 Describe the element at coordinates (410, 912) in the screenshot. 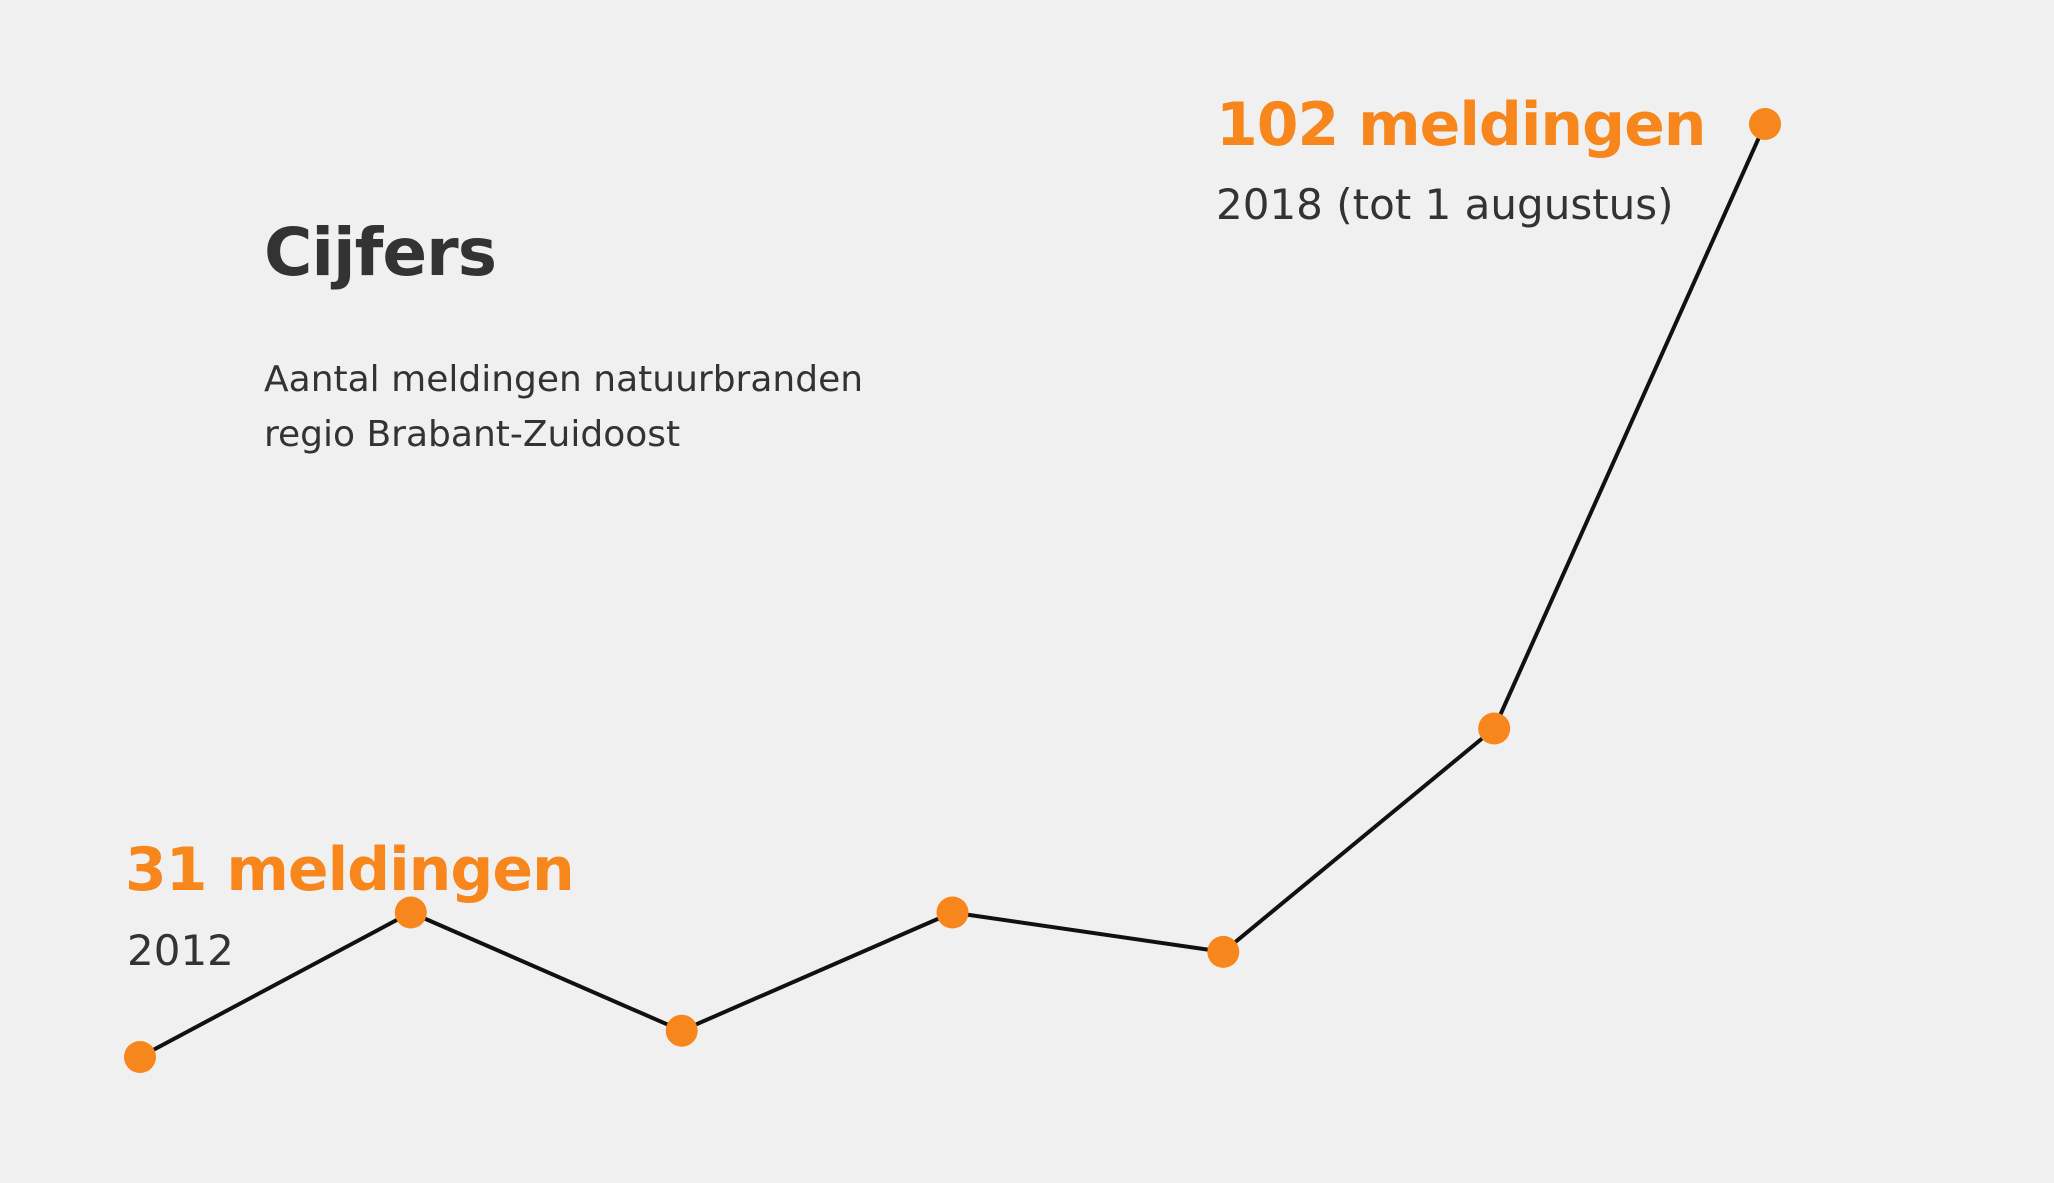

I see `data-point-2013` at that location.